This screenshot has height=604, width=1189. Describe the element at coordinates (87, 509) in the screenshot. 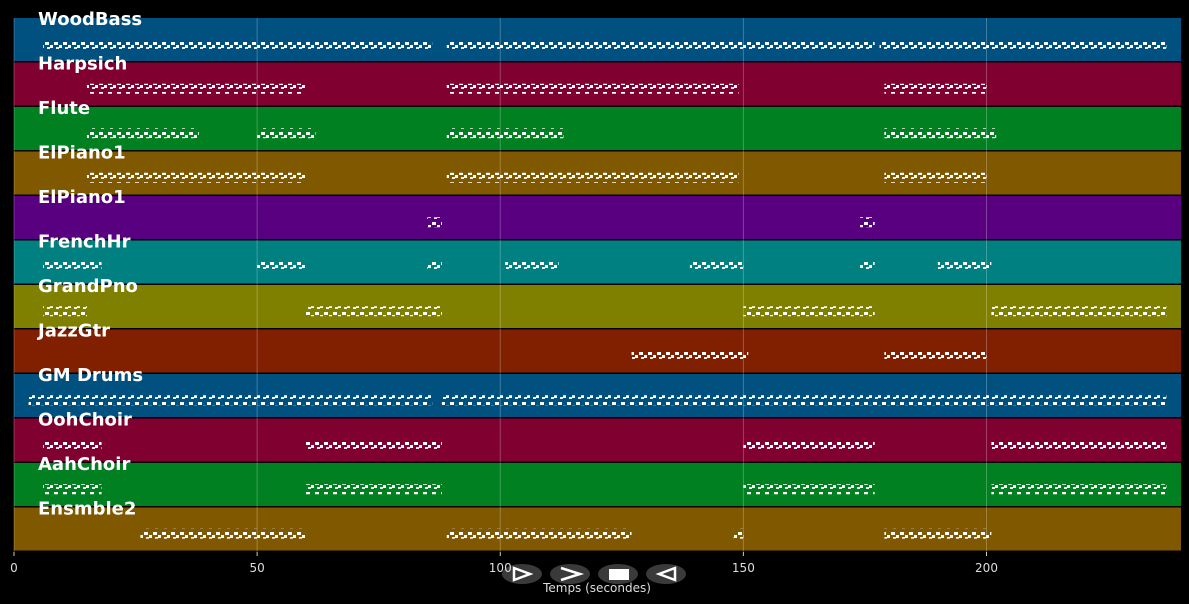

I see `track-name: Ensmble2` at that location.